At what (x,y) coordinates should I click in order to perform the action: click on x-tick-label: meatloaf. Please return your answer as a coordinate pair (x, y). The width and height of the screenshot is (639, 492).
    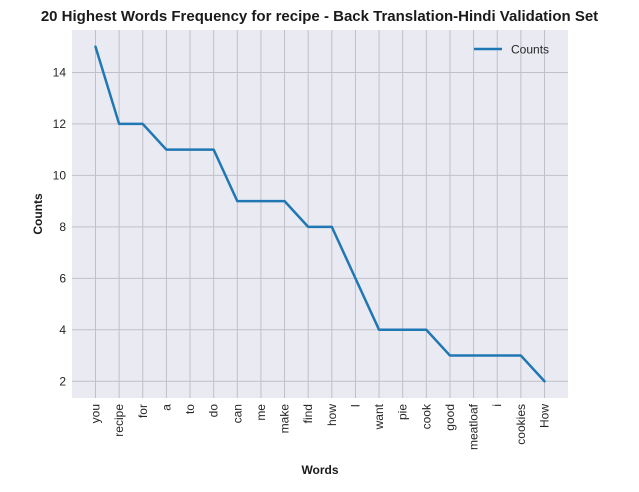
    Looking at the image, I should click on (474, 426).